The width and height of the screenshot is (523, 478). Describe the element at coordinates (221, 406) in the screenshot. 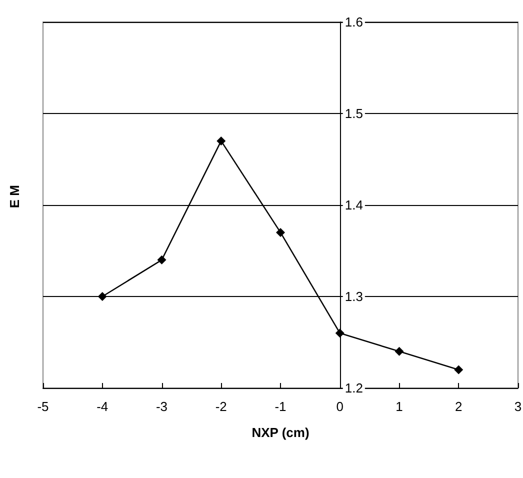

I see `x-tick-label: -2` at that location.